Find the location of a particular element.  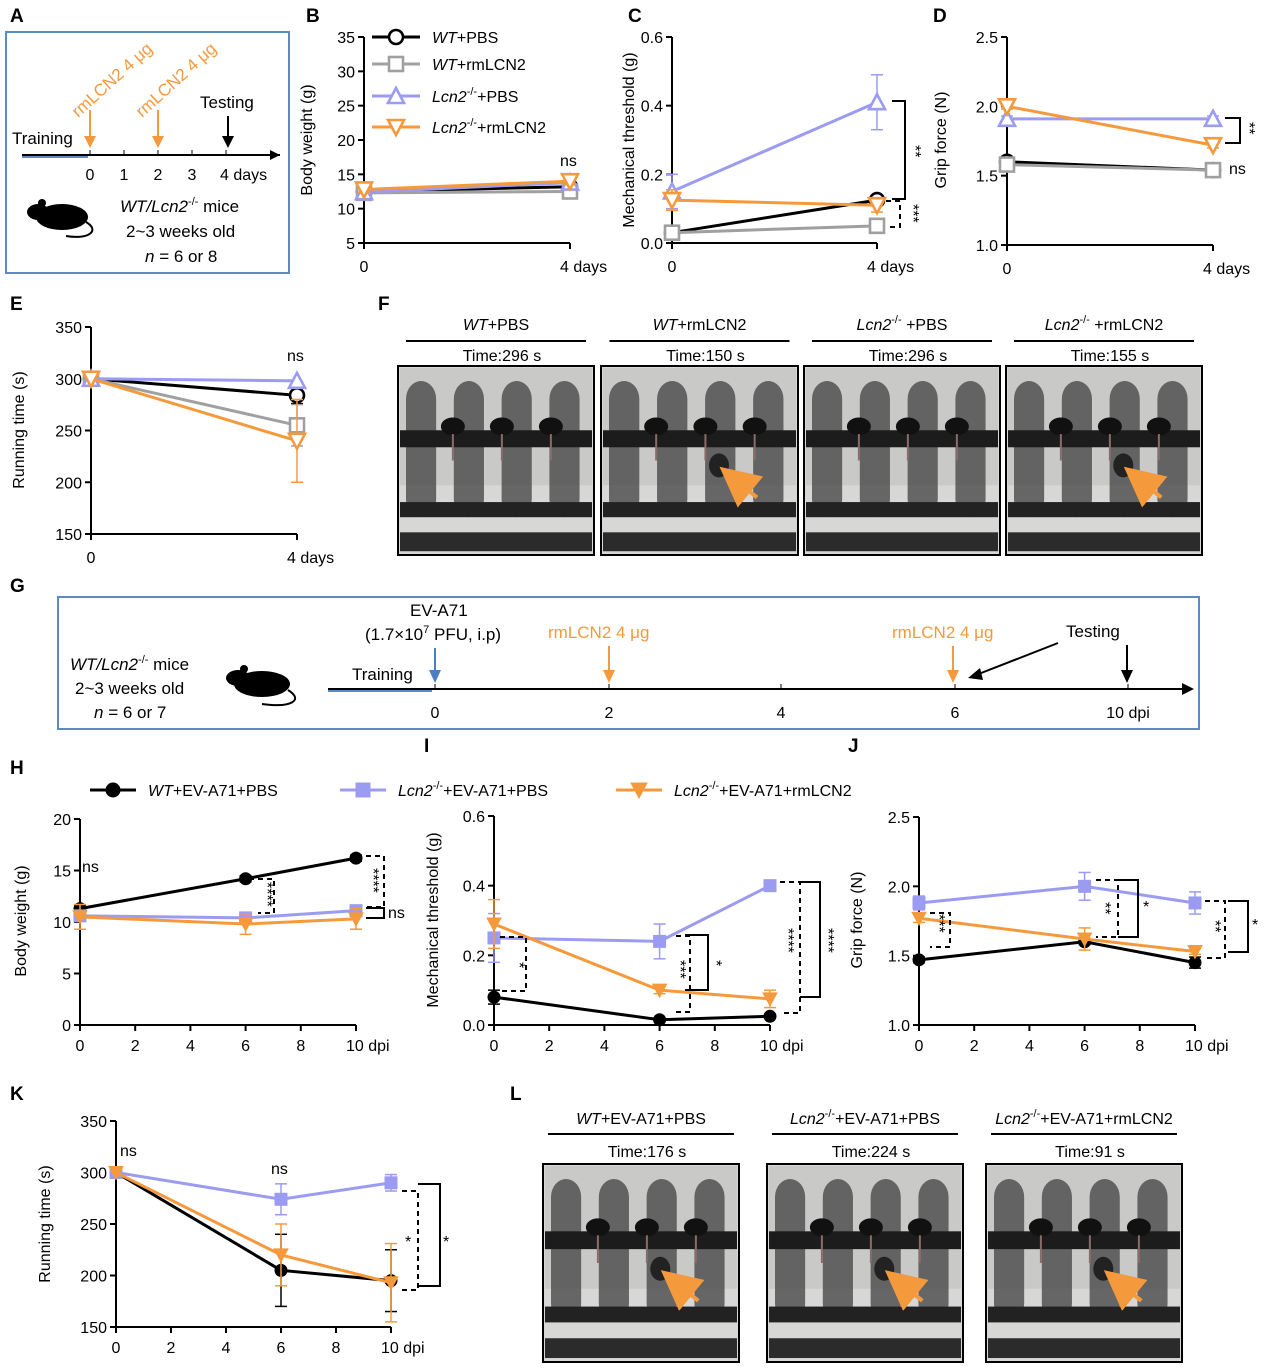

y-tick-label: 0 is located at coordinates (66, 1026).